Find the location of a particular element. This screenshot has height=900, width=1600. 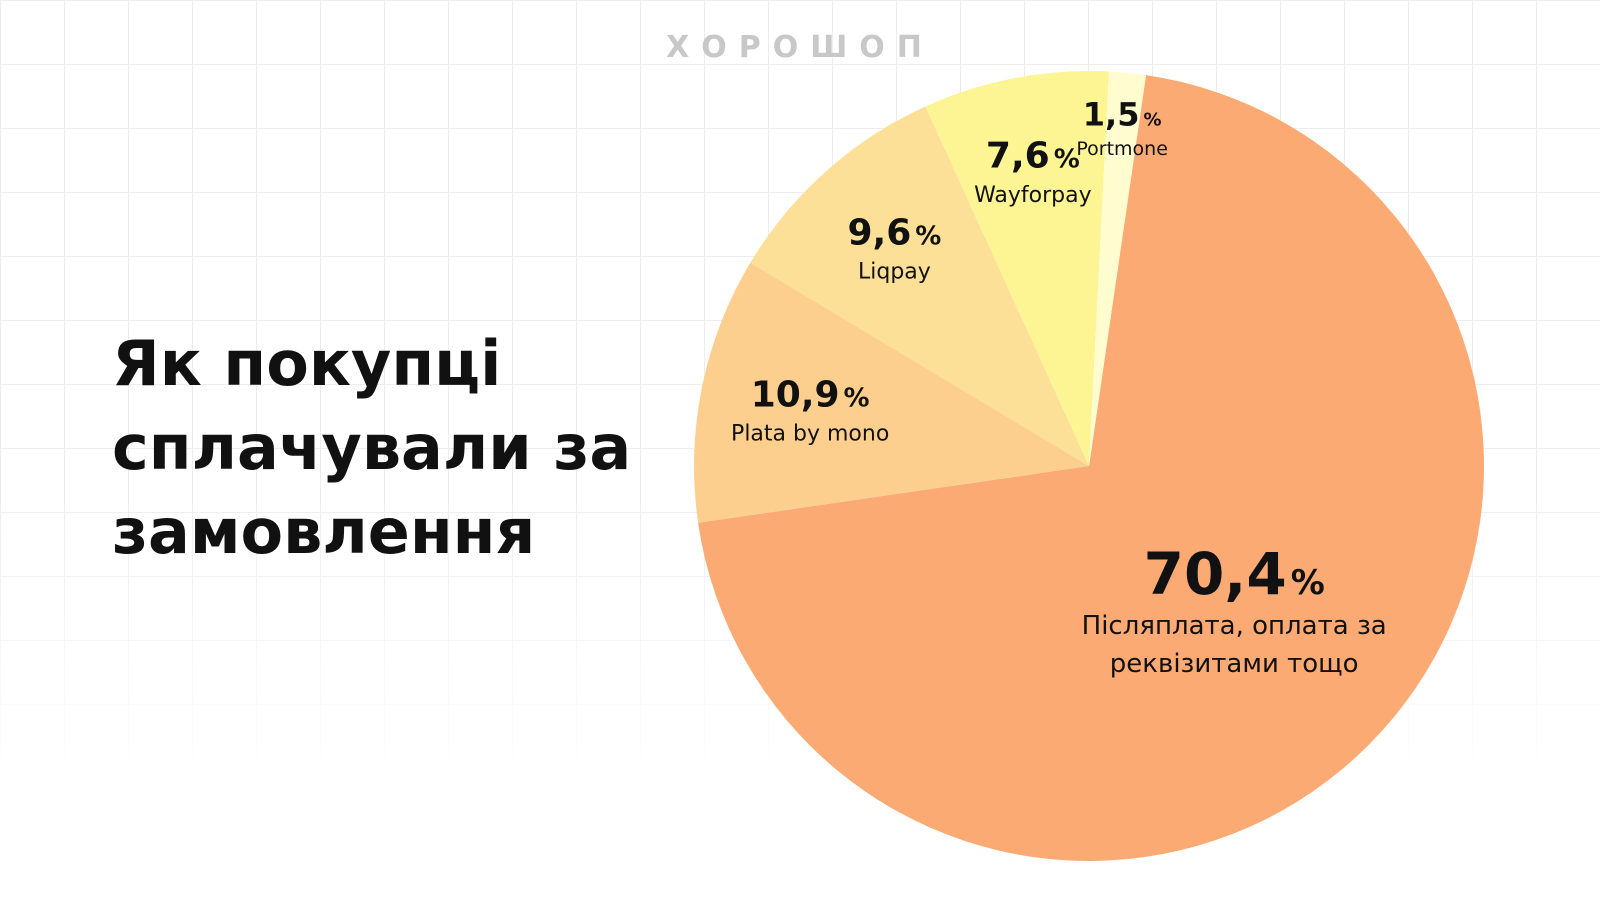

title-line-1: Як покупці is located at coordinates (307, 363).